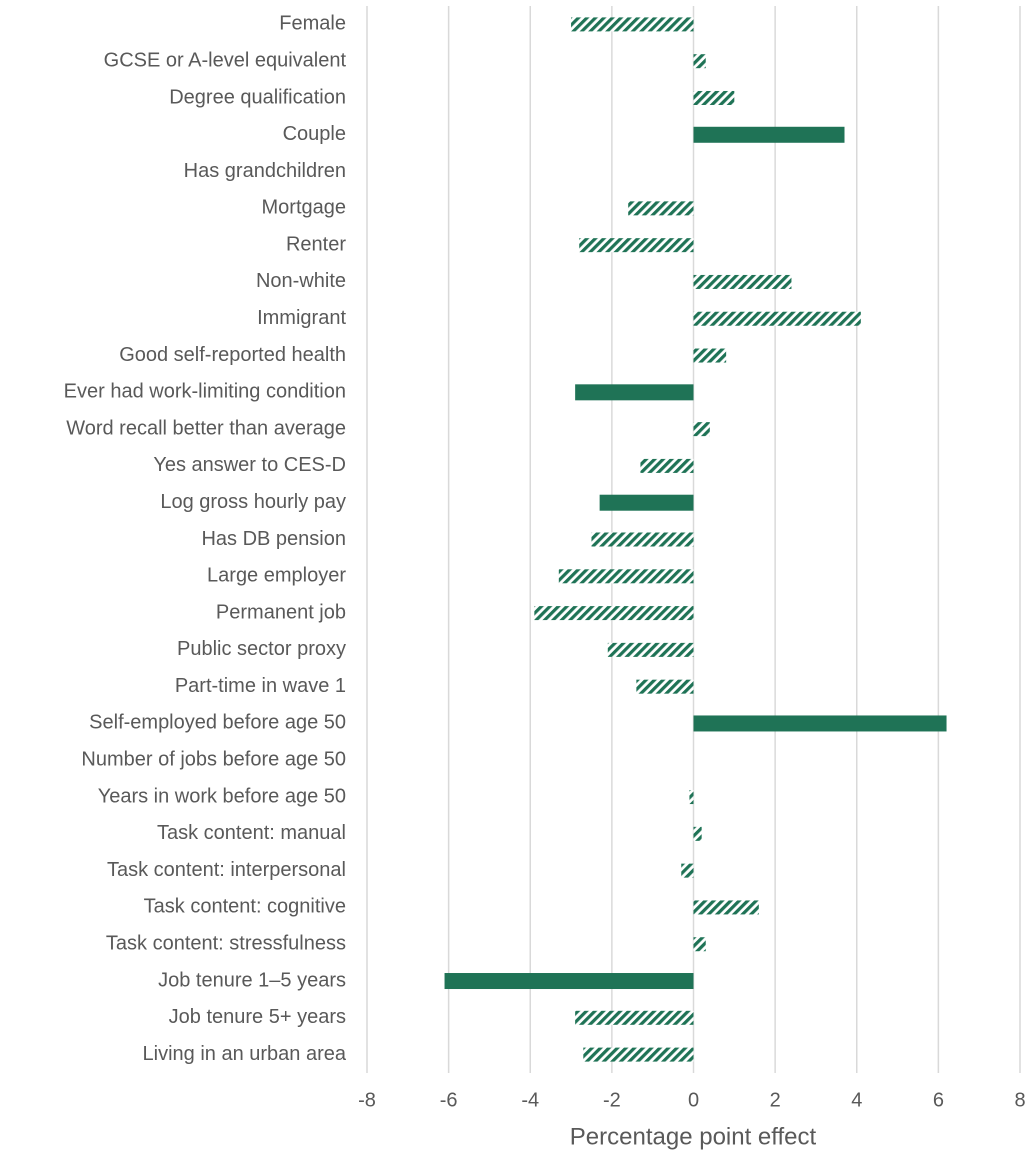 This screenshot has width=1029, height=1154. I want to click on y-tick-label: GCSE or A-level equivalent, so click(225, 60).